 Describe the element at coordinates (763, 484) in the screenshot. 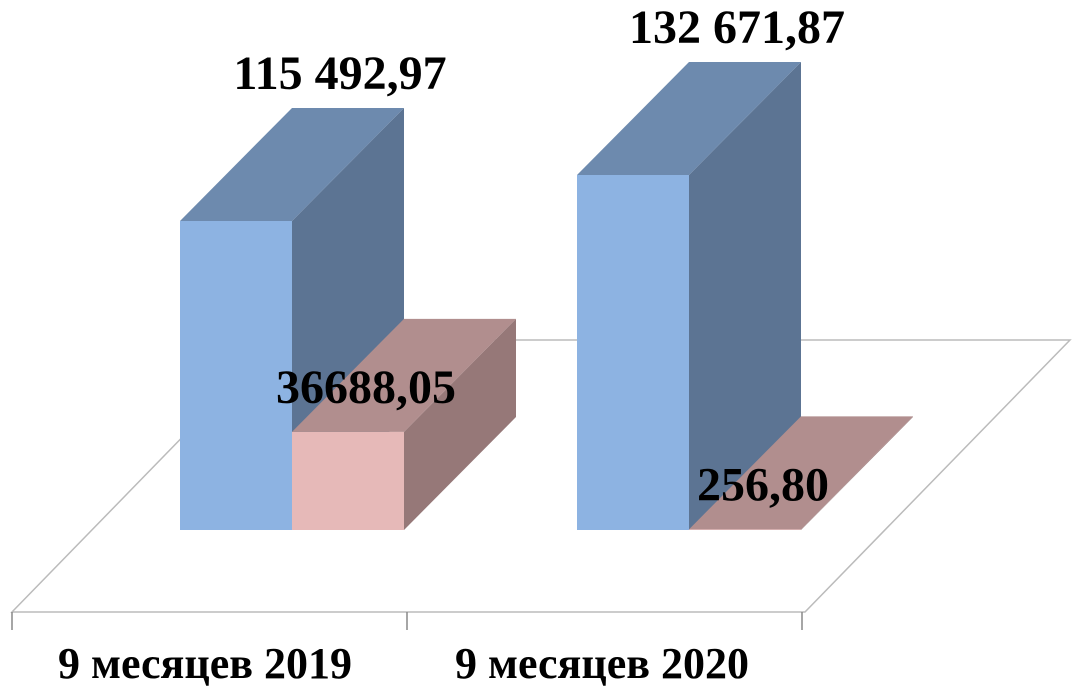

I see `value-label: 256,80` at that location.